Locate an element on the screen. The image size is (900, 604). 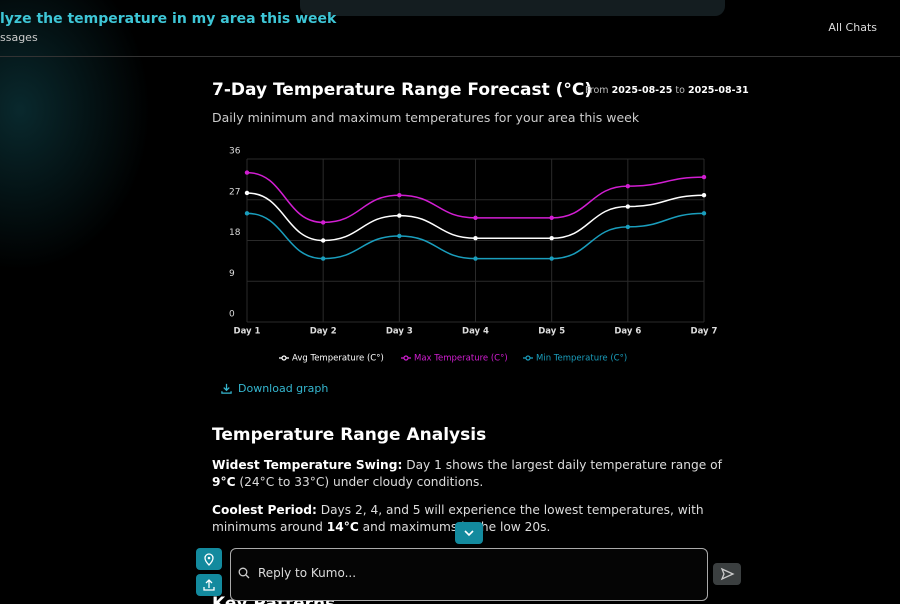
x-tick-label: Day 5 is located at coordinates (551, 332).